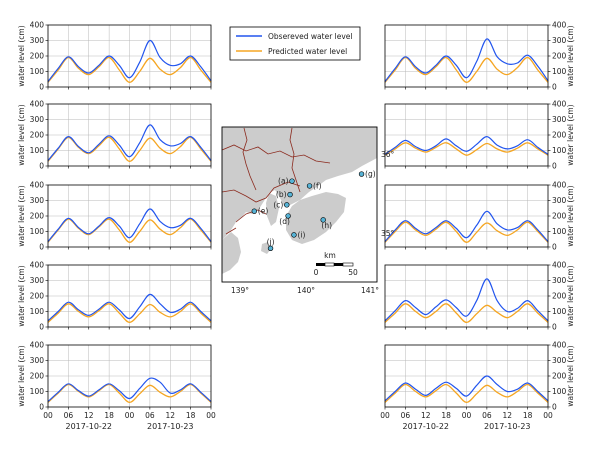  What do you see at coordinates (276, 181) in the screenshot?
I see `map-boundaries` at bounding box center [276, 181].